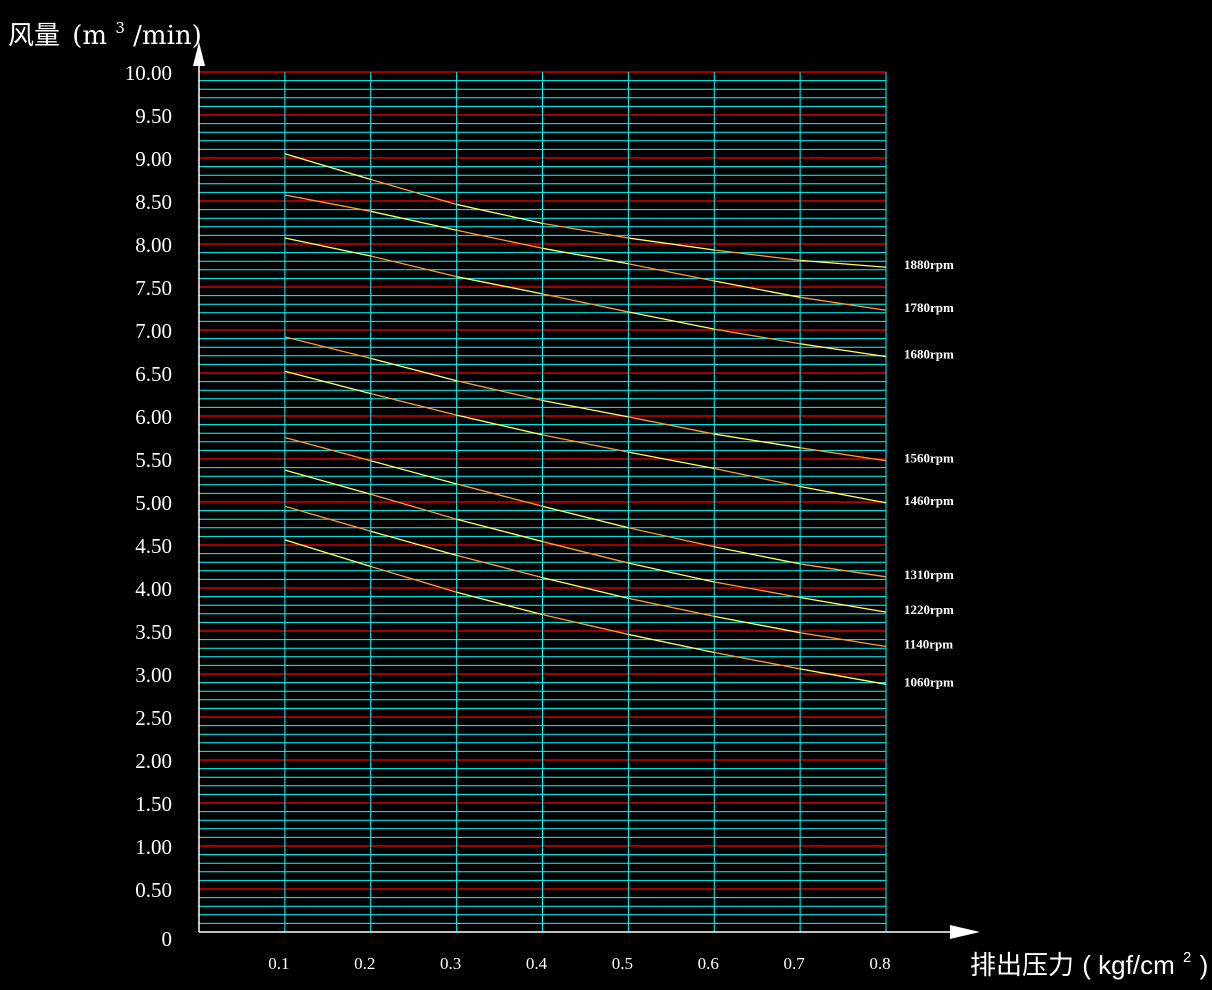 Image resolution: width=1212 pixels, height=990 pixels. I want to click on y-axis-unit-sup: 3, so click(120, 28).